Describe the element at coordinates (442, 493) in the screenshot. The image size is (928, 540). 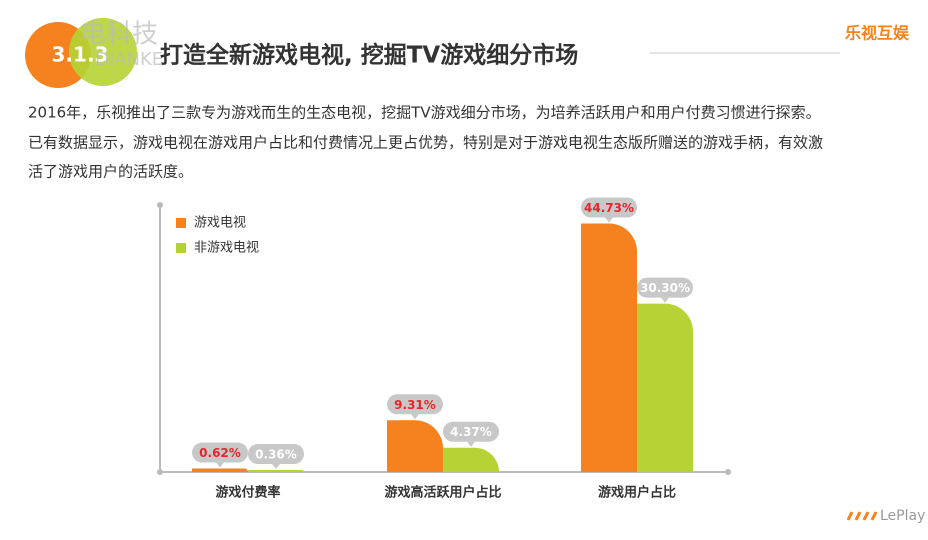
I see `x-tick-label: 游戏高活跃用户占比` at that location.